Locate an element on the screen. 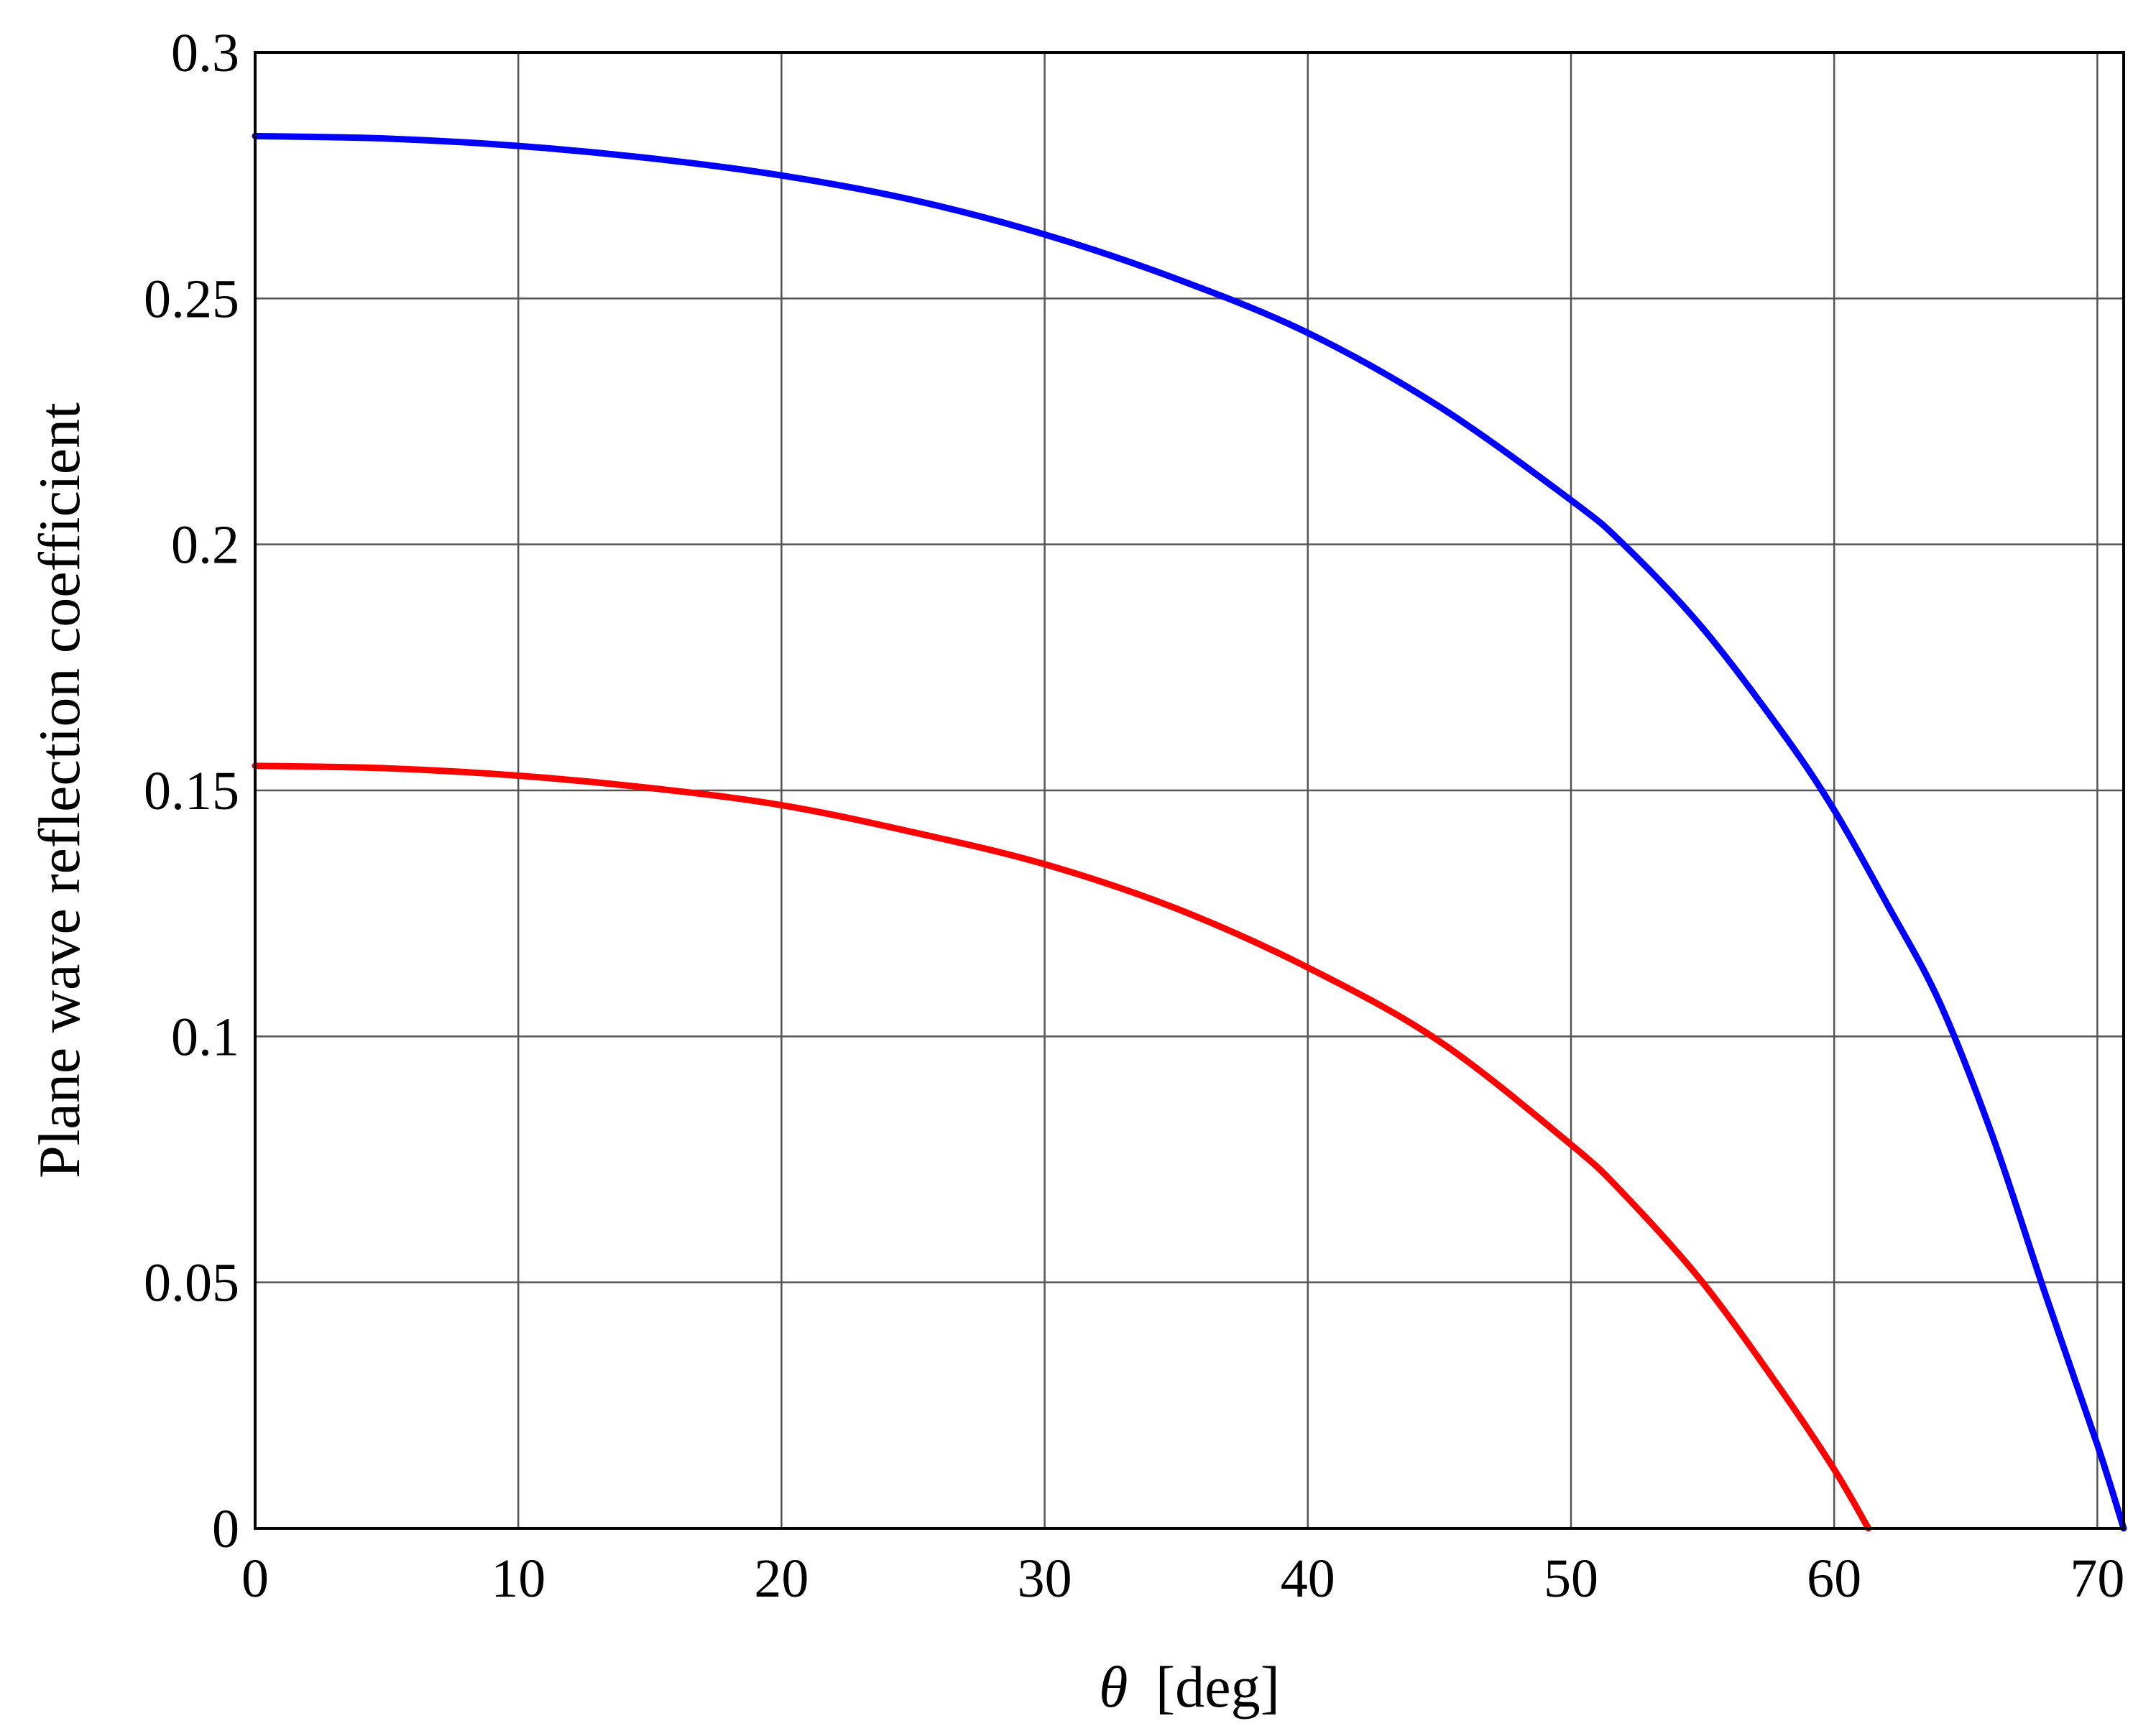 The width and height of the screenshot is (2156, 1731). x-tick-label: 60 is located at coordinates (1834, 1578).